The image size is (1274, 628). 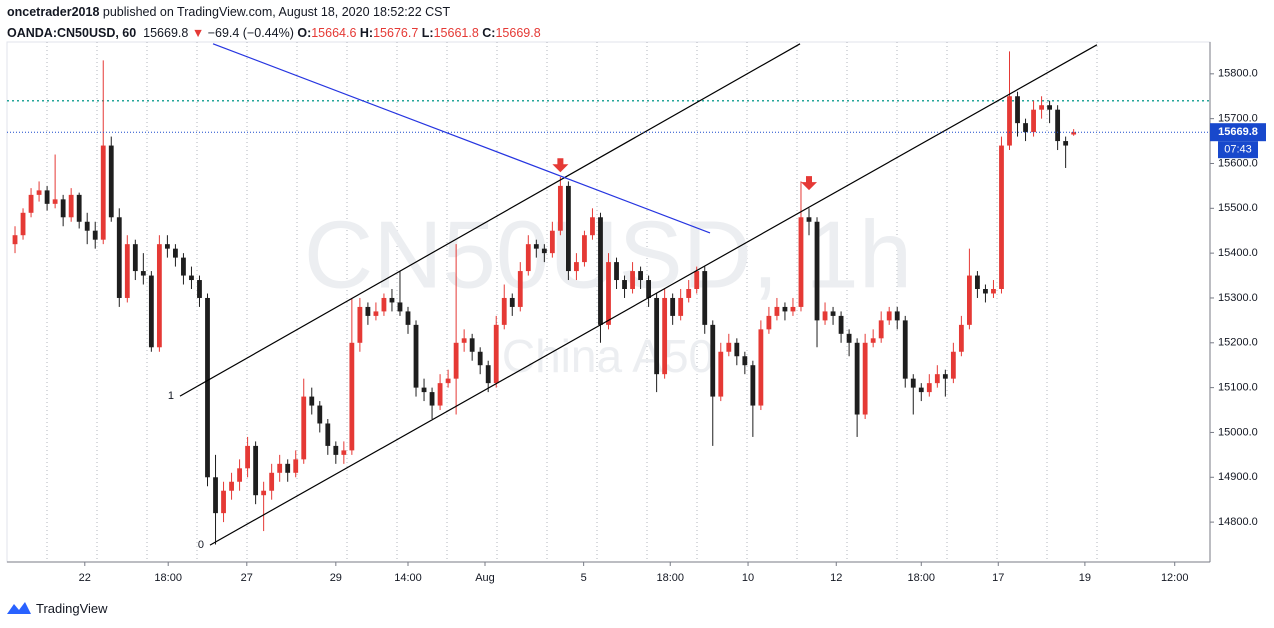 I want to click on countdown: 07:43, so click(x=1238, y=150).